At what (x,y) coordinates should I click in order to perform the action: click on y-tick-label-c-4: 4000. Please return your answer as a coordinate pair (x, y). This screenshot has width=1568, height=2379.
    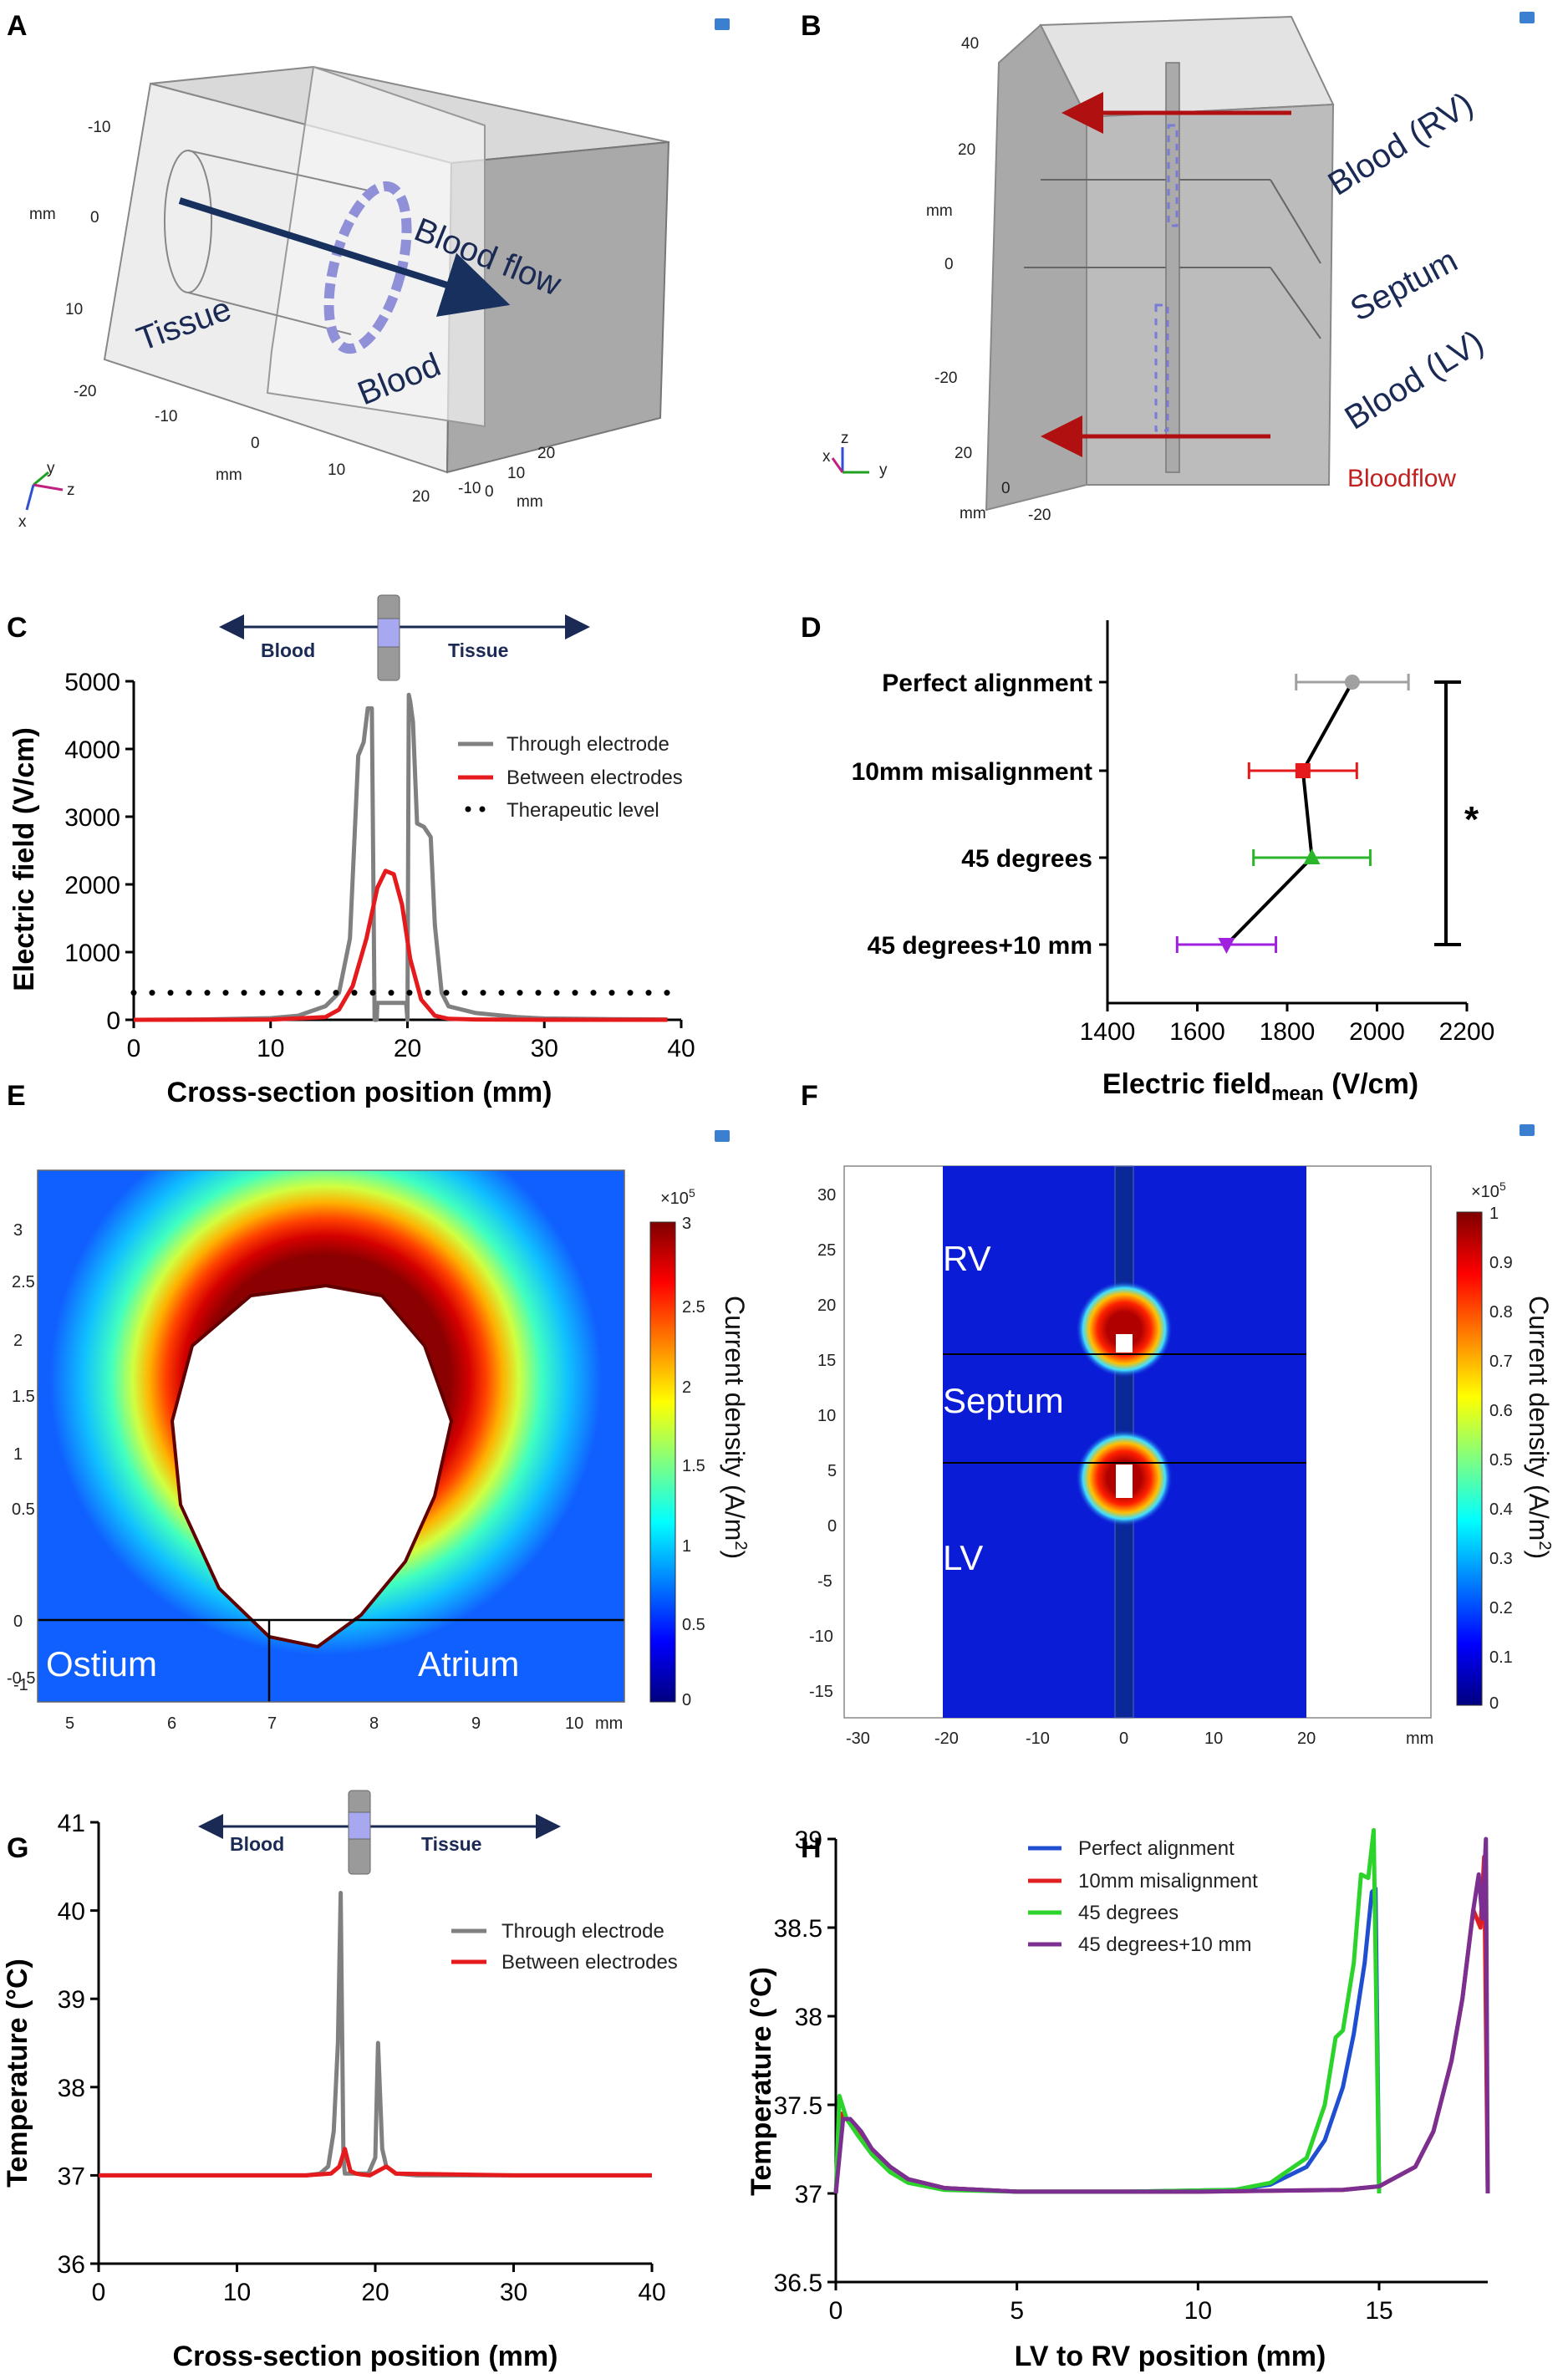
    Looking at the image, I should click on (92, 750).